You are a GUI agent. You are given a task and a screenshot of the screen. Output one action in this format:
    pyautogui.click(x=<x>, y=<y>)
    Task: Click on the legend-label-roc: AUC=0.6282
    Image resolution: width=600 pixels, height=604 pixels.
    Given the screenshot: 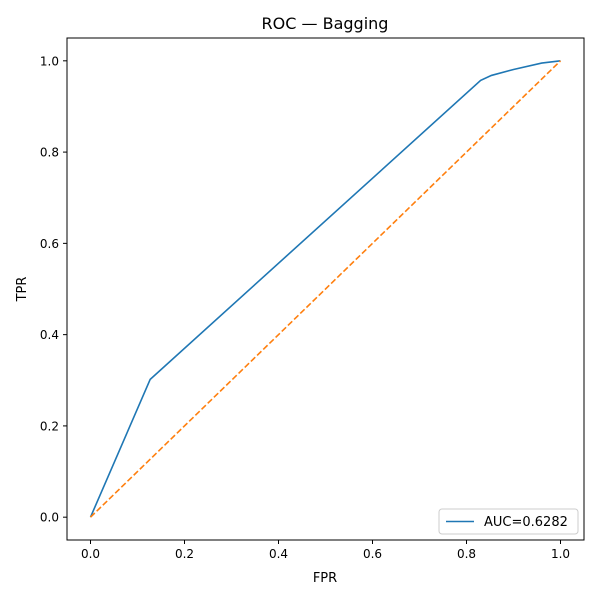 What is the action you would take?
    pyautogui.click(x=526, y=522)
    